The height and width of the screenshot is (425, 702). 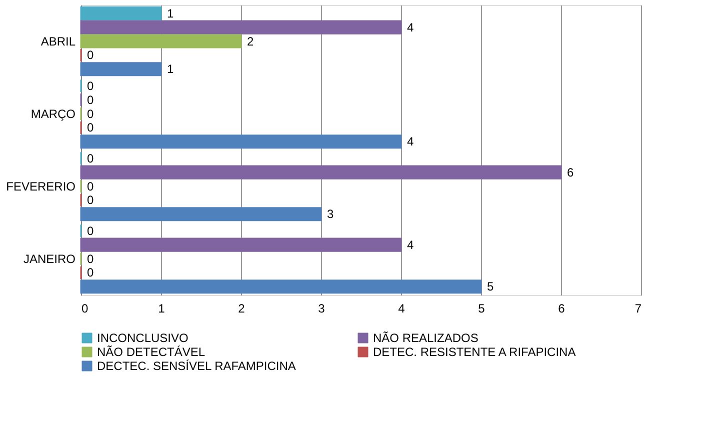 What do you see at coordinates (562, 309) in the screenshot?
I see `x-tick-label: 6` at bounding box center [562, 309].